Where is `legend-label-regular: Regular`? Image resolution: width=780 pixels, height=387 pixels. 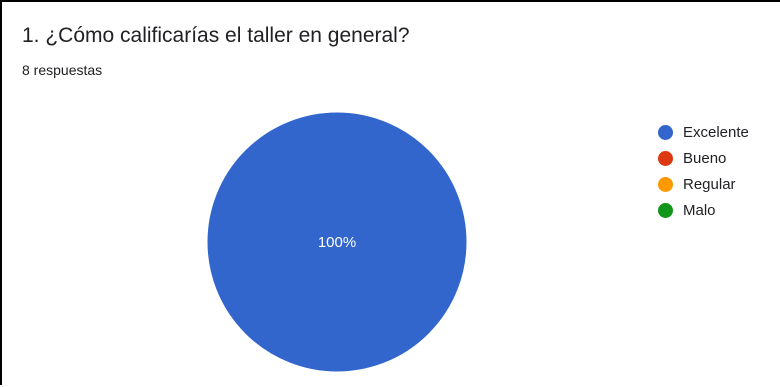
legend-label-regular: Regular is located at coordinates (709, 184).